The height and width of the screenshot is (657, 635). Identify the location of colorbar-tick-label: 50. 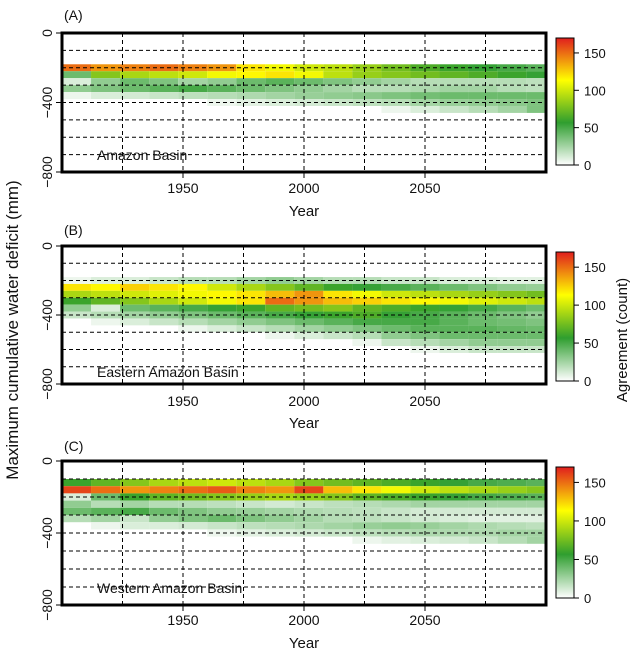
(591, 128).